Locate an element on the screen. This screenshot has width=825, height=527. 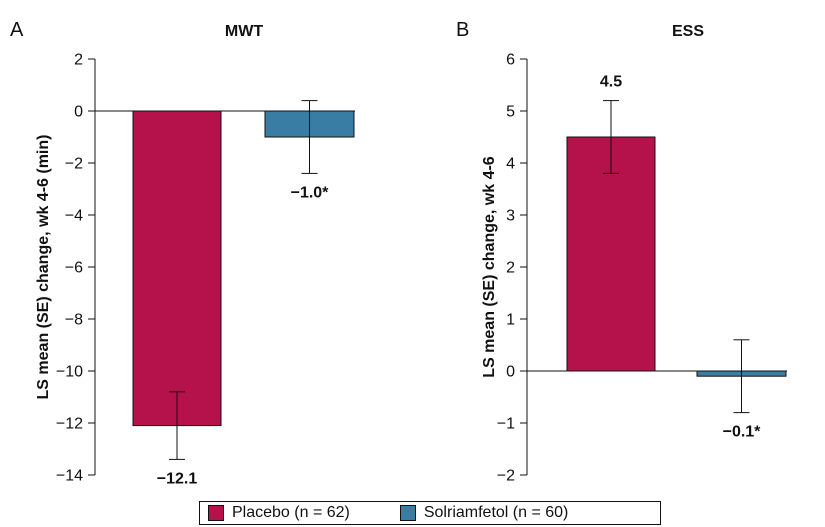
y-tick-label: −1 is located at coordinates (506, 424).